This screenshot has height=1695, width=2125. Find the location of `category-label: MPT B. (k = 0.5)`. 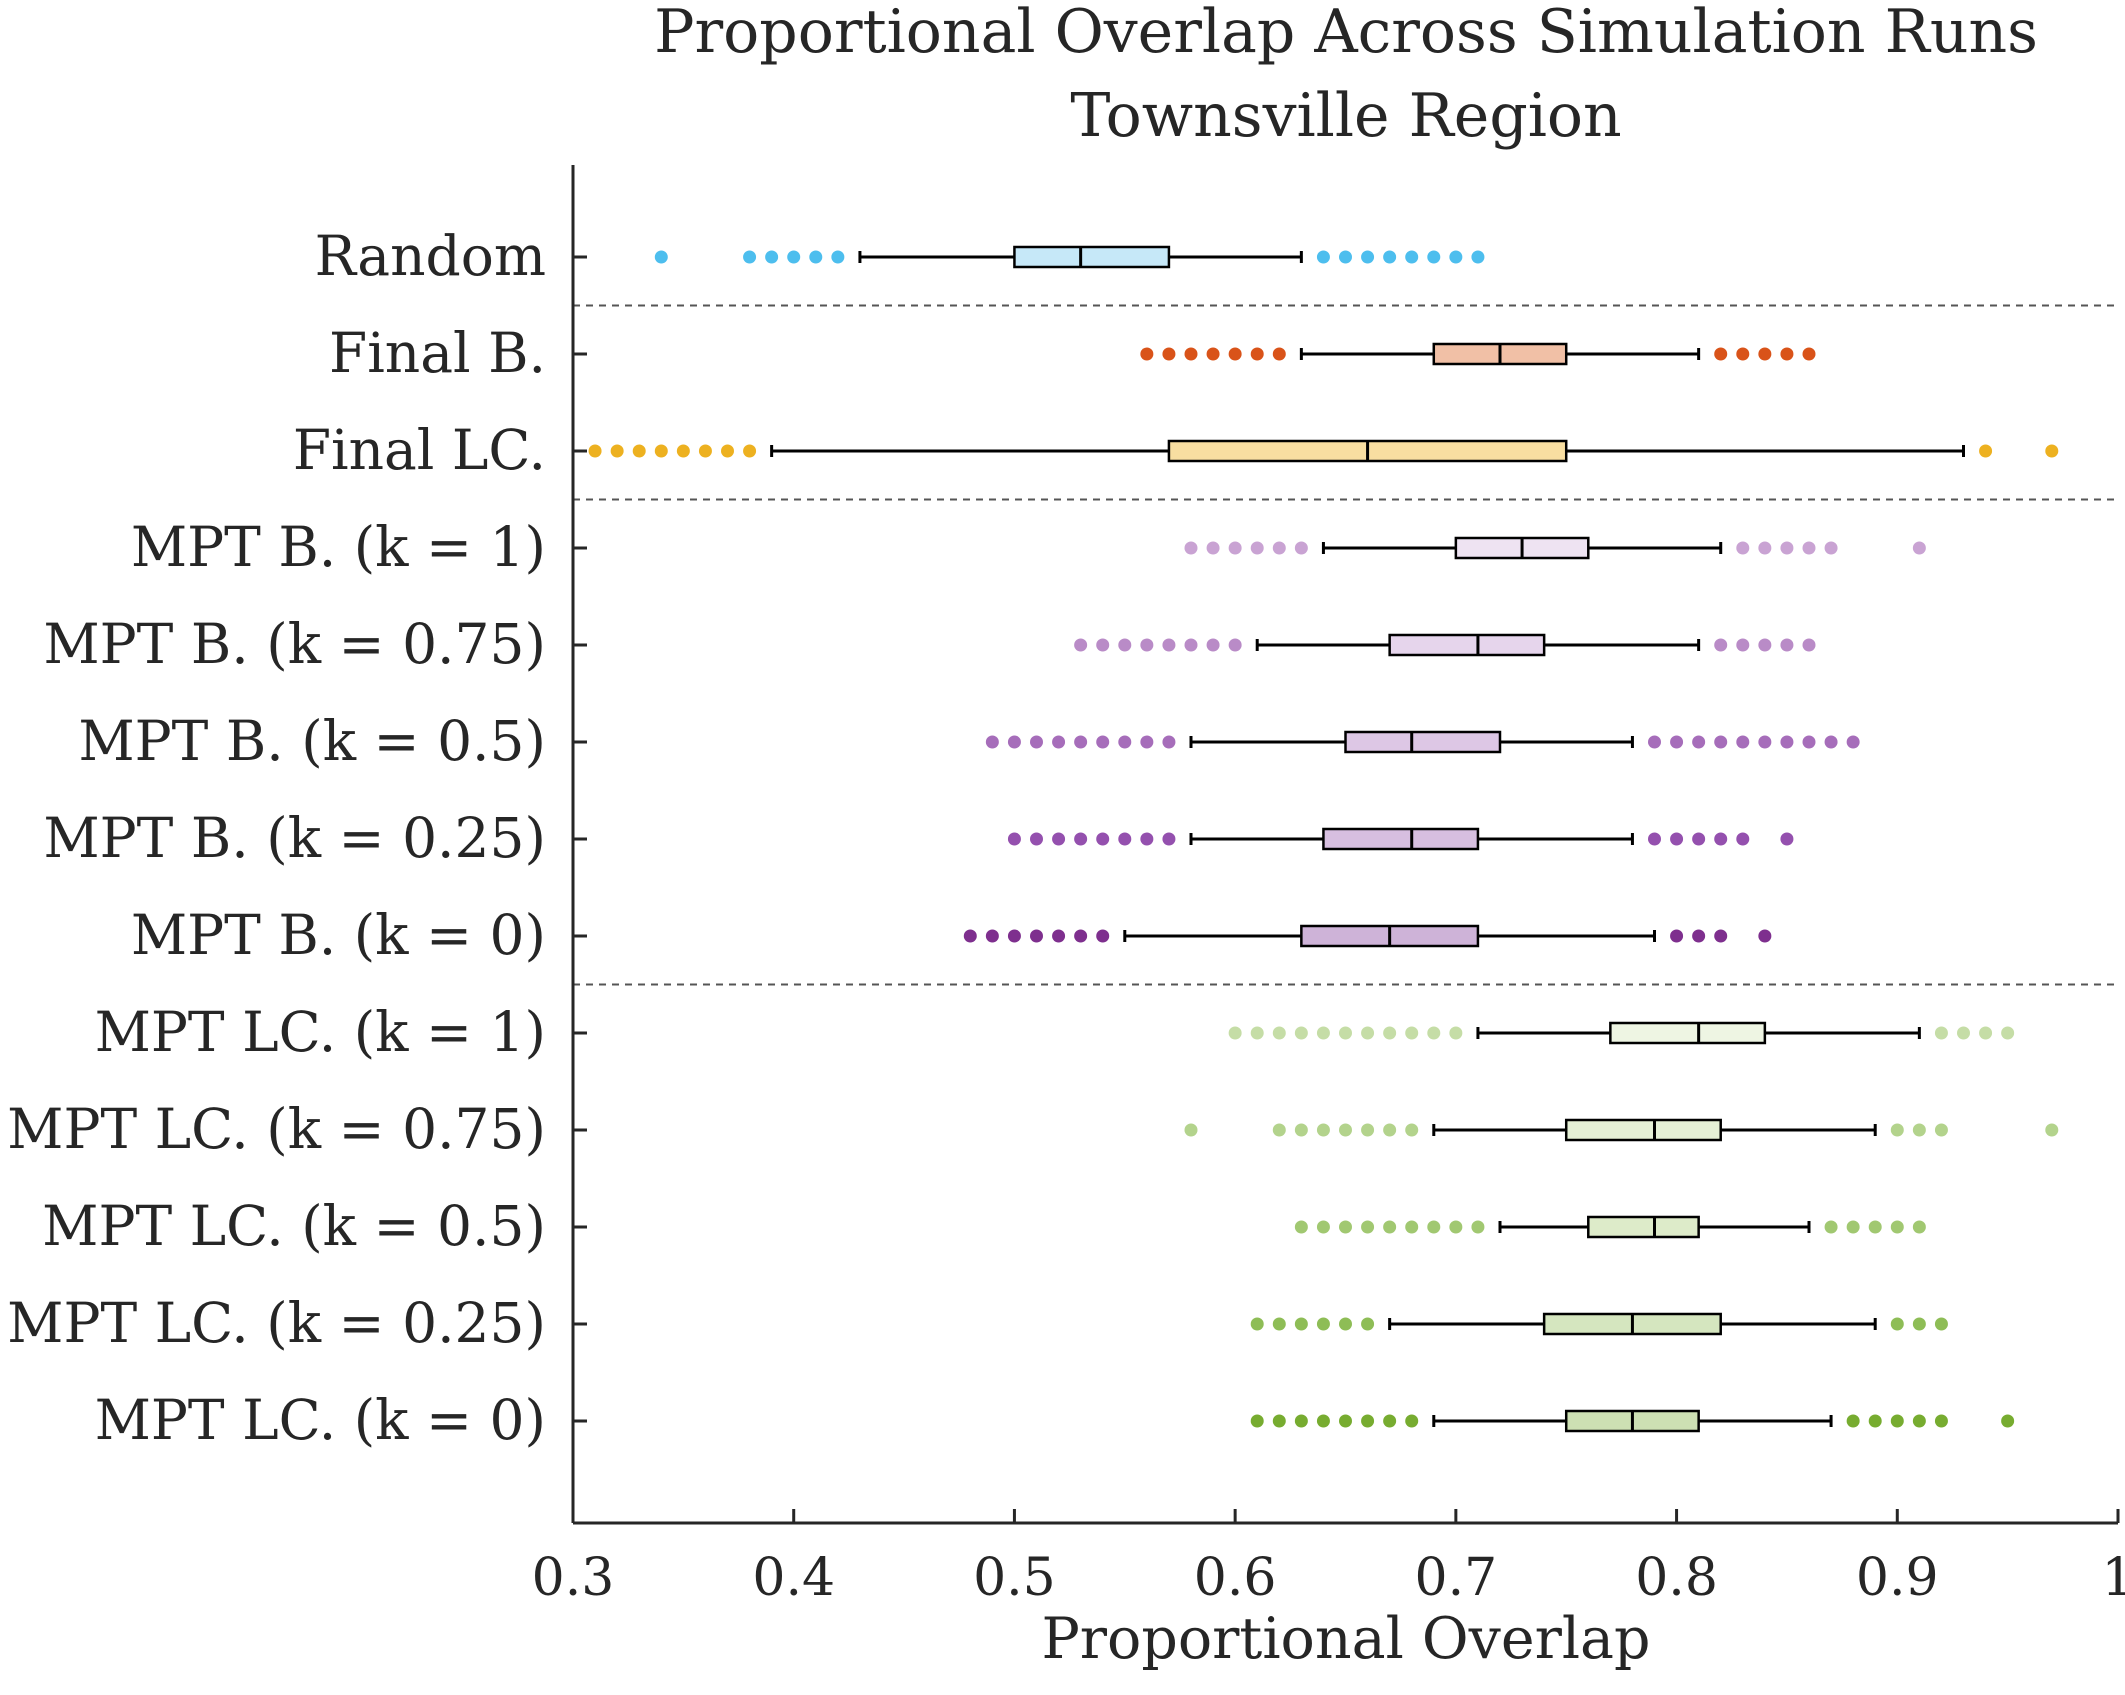

category-label: MPT B. (k = 0.5) is located at coordinates (312, 741).